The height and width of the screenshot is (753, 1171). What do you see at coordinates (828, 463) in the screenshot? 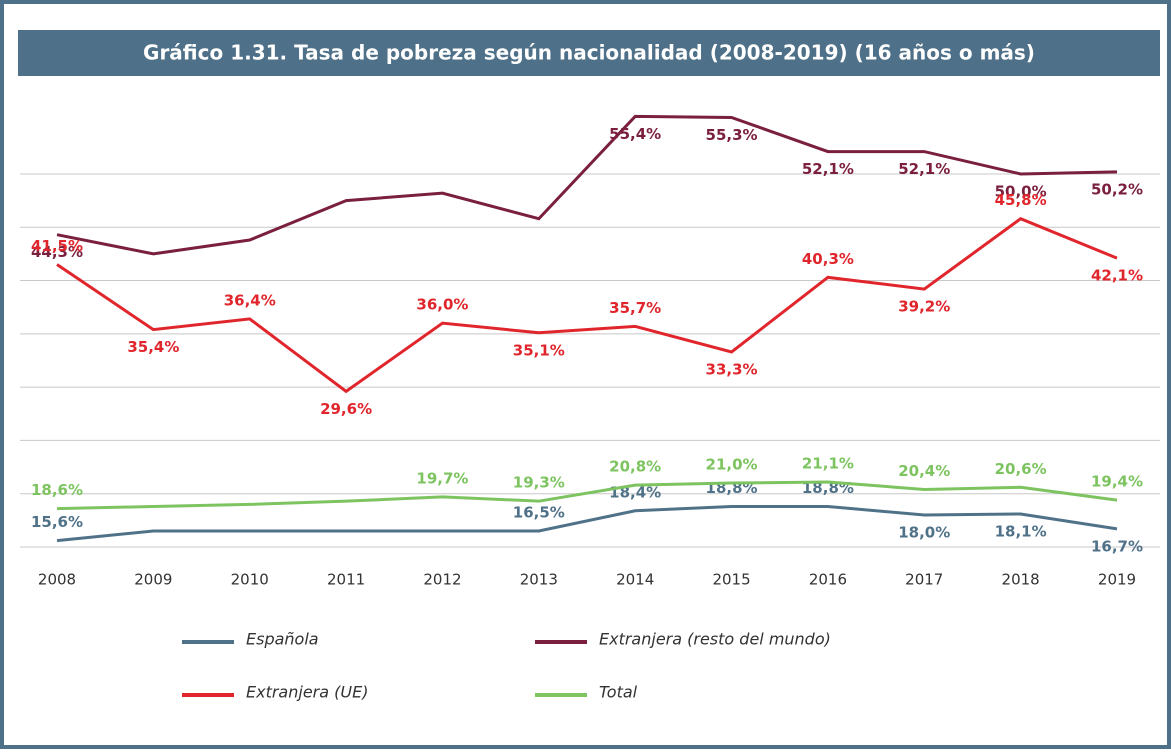
I see `data-label: 21,1%` at bounding box center [828, 463].